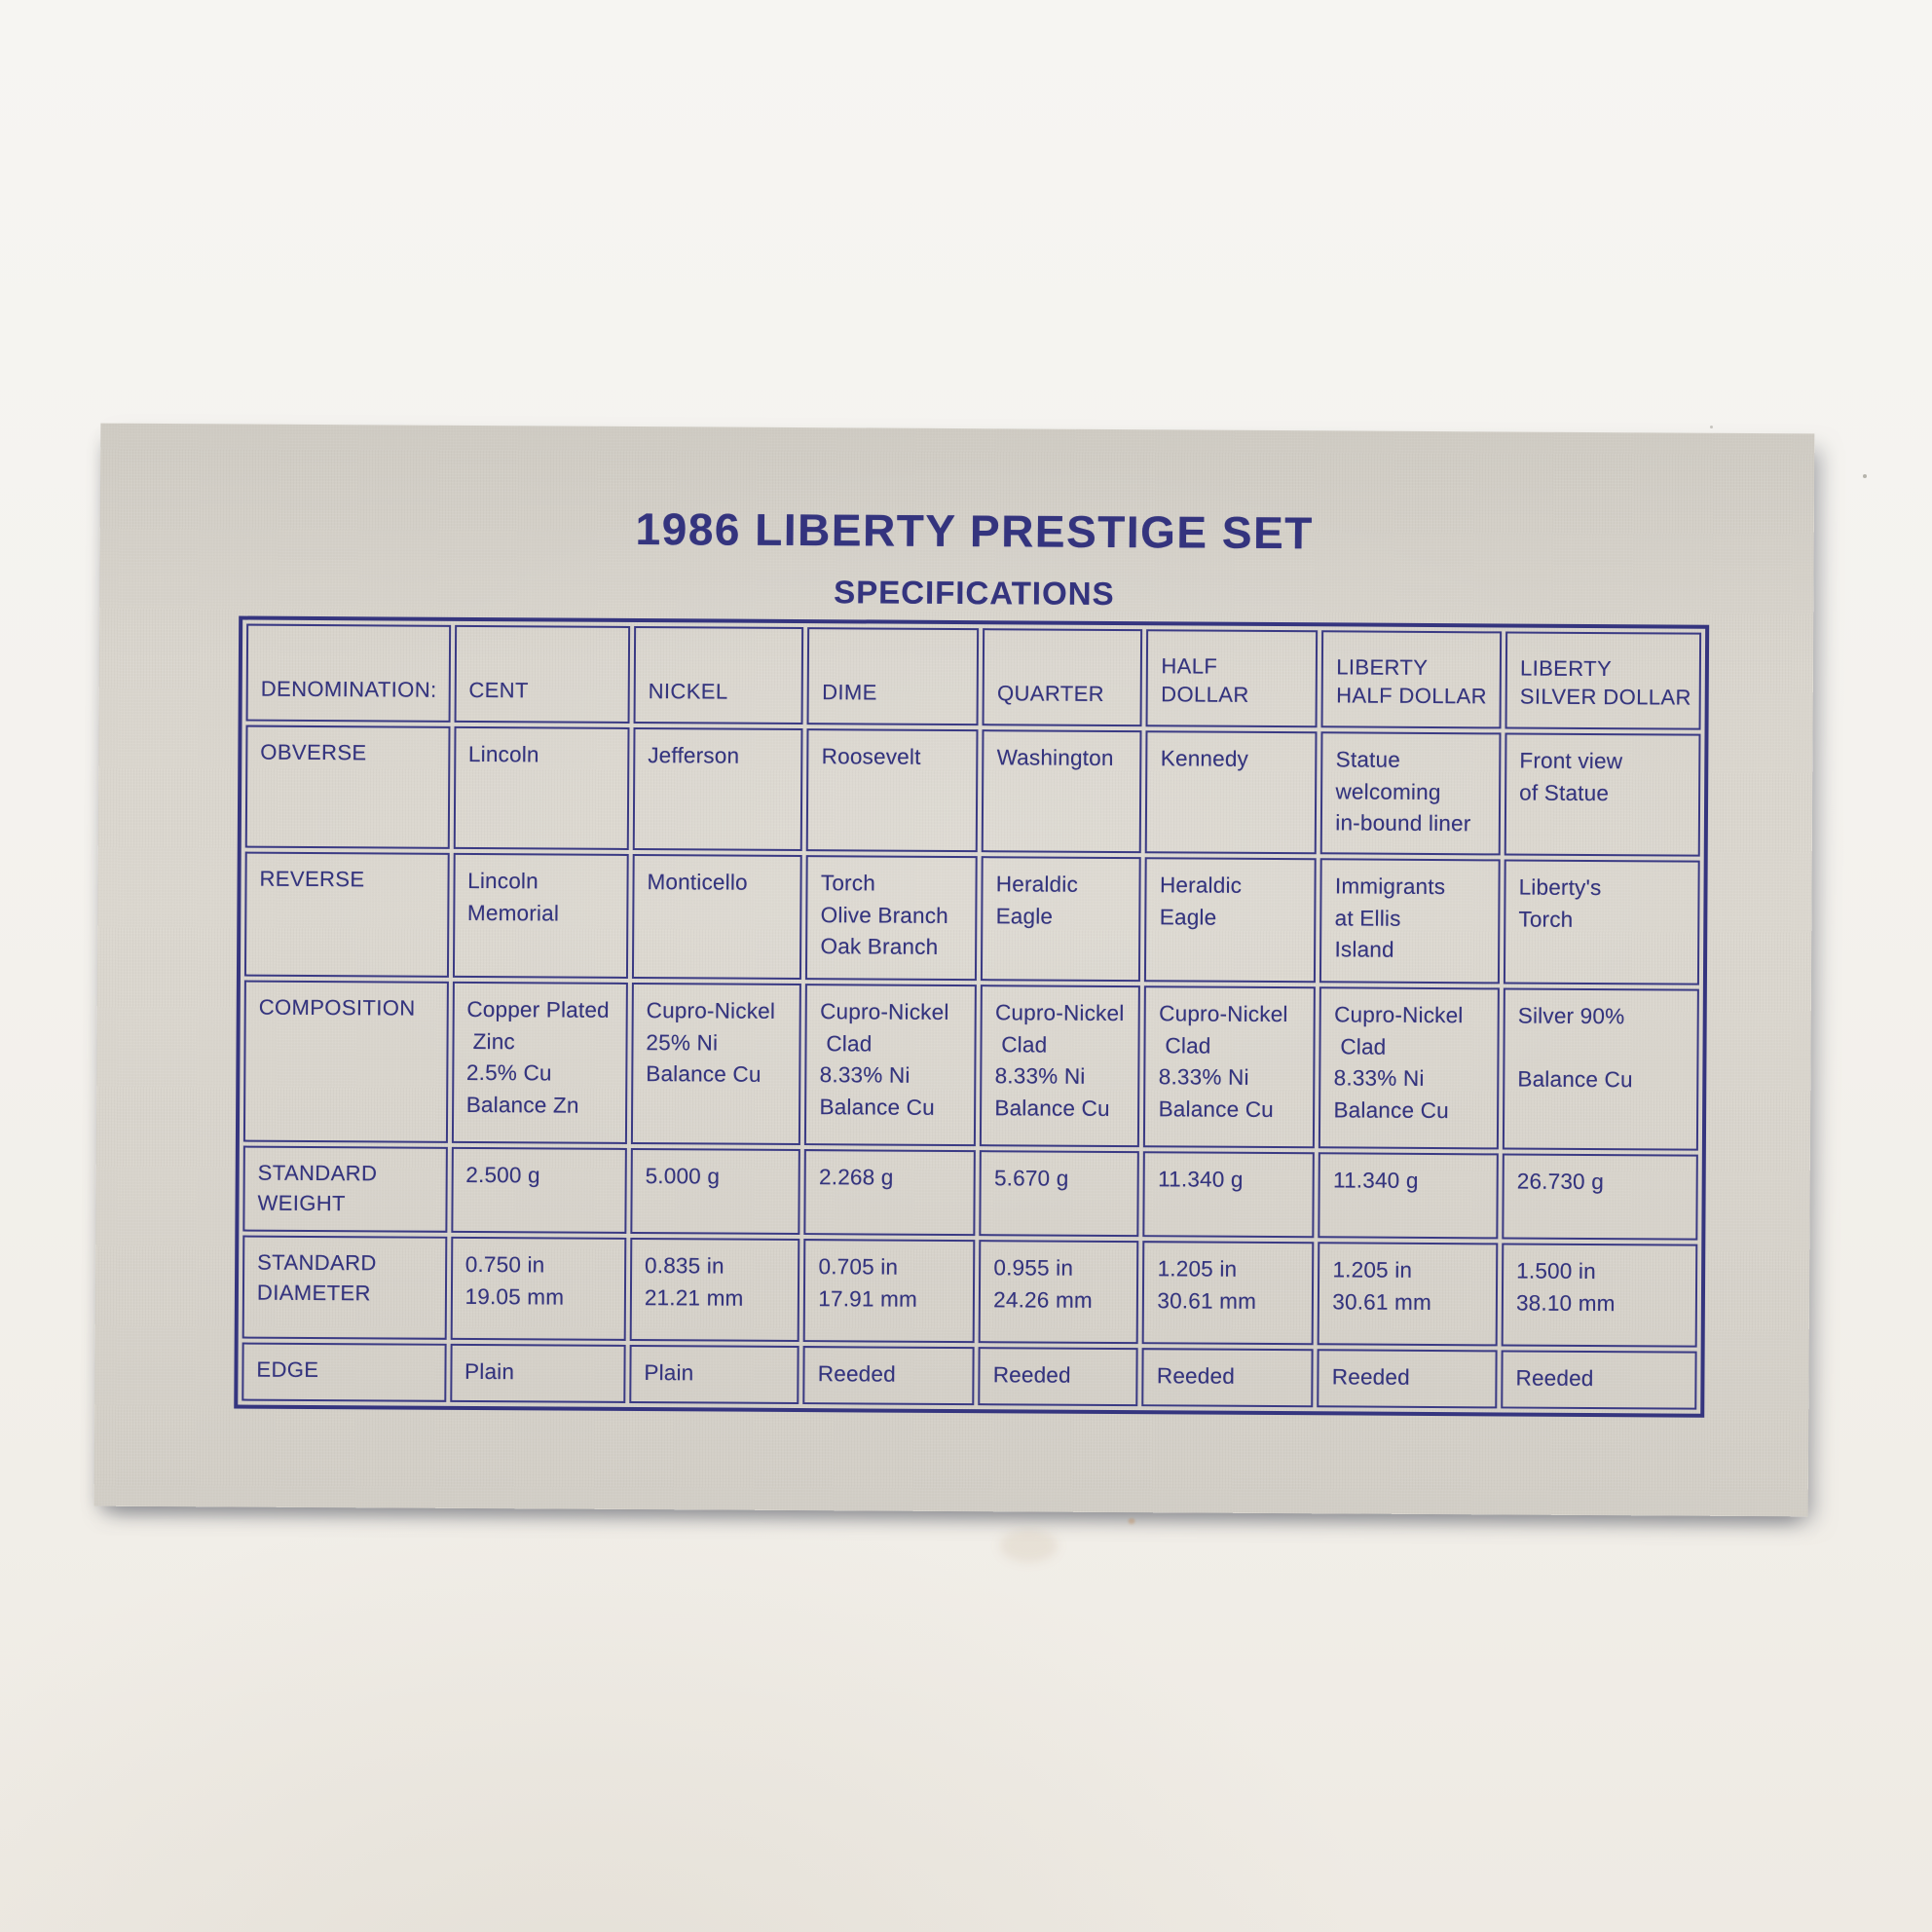 The image size is (1932, 1932). Describe the element at coordinates (1062, 791) in the screenshot. I see `table-cell: Washington` at that location.